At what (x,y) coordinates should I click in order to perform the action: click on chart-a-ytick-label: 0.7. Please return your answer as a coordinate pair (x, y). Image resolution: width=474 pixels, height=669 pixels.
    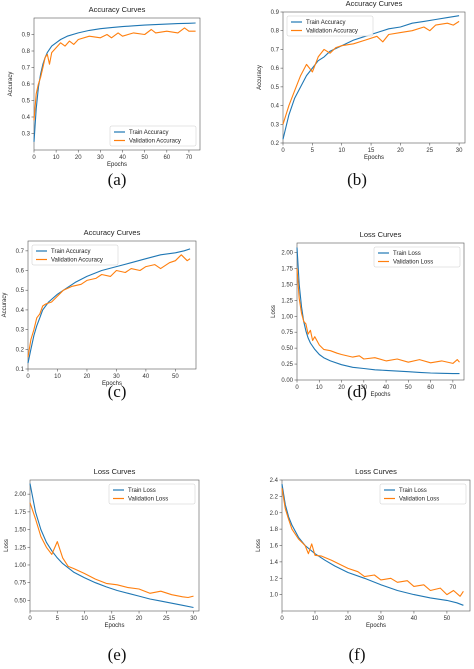
    Looking at the image, I should click on (26, 69).